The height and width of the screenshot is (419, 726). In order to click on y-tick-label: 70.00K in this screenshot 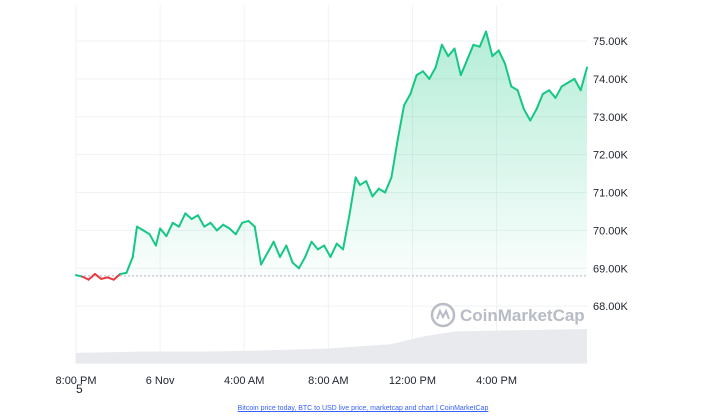, I will do `click(611, 231)`.